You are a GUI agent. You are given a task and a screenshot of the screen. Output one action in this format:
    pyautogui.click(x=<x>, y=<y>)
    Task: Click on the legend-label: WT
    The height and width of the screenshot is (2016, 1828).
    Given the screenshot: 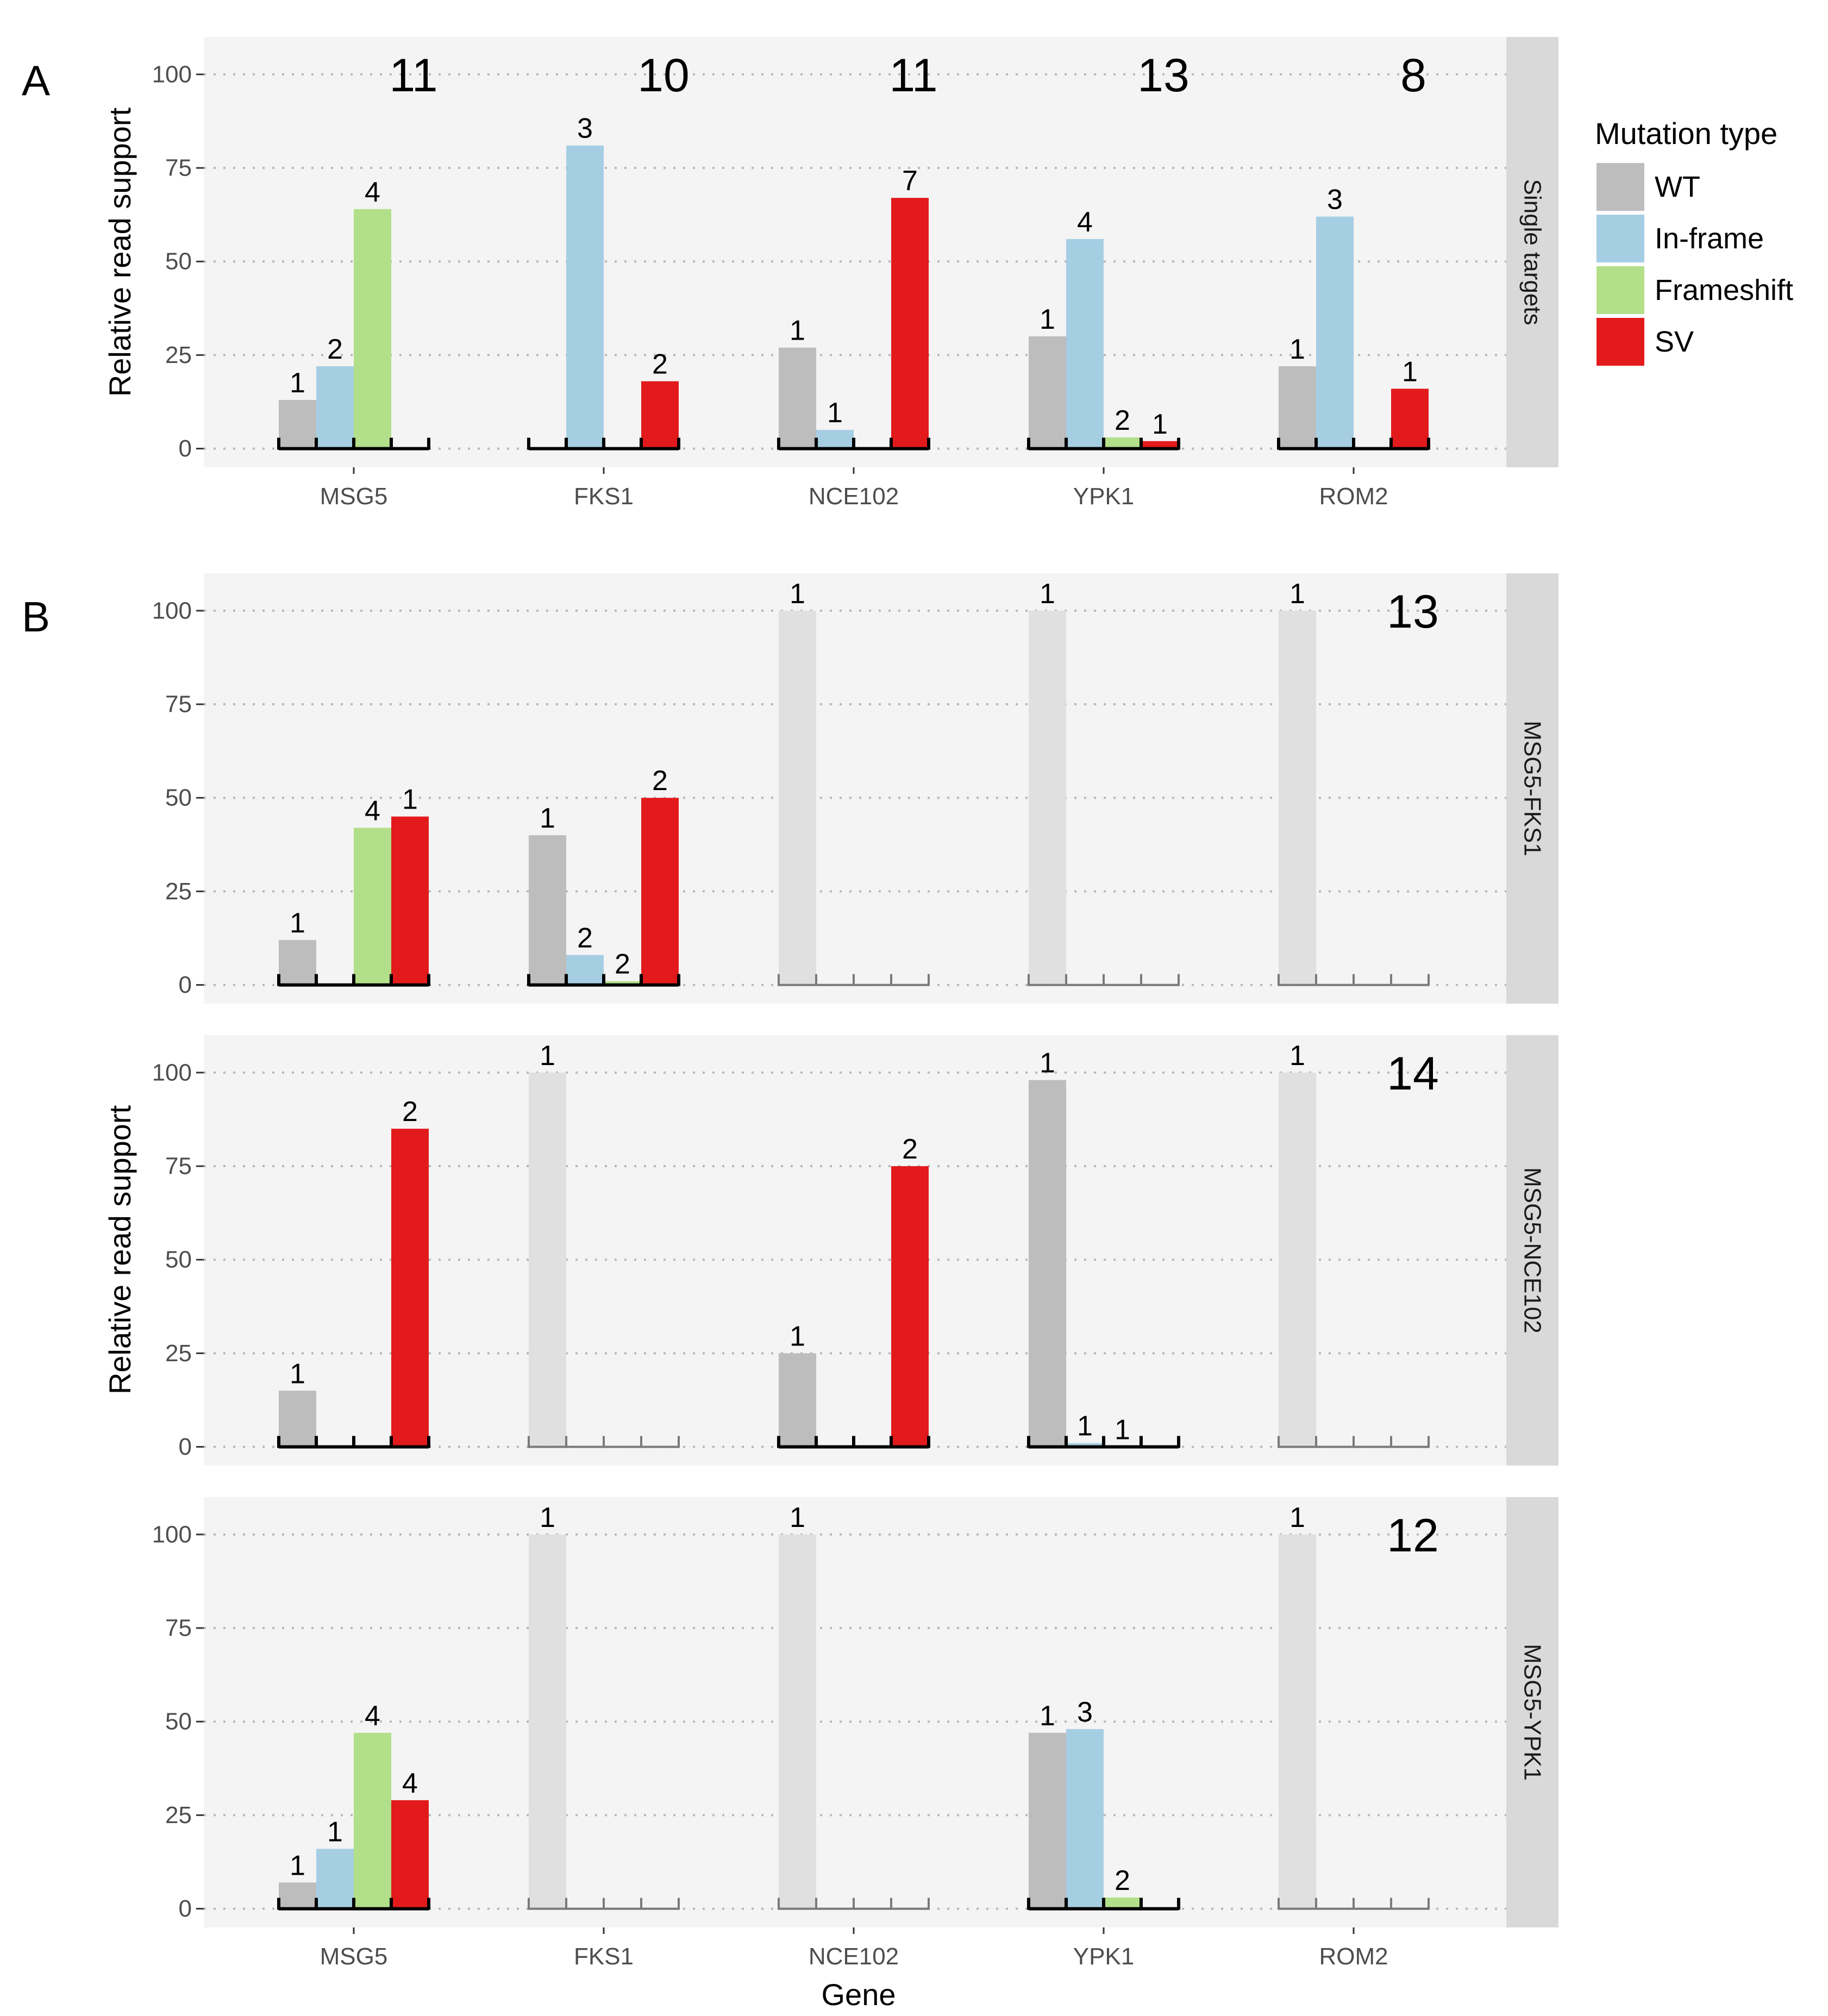 What is the action you would take?
    pyautogui.click(x=1678, y=187)
    